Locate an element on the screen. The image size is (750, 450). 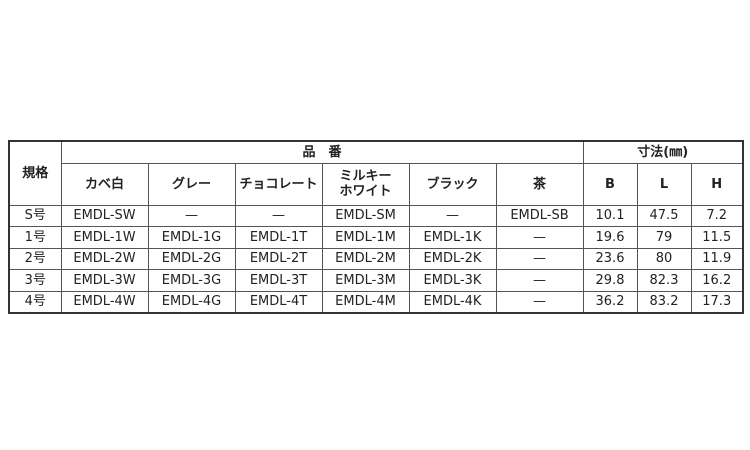
part-number-cell: EMDL-2K is located at coordinates (452, 259).